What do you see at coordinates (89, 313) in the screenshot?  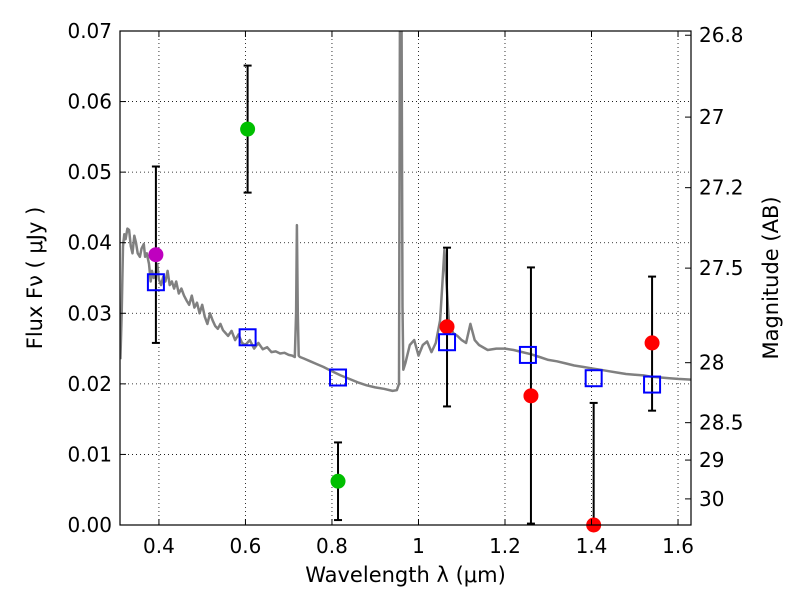 I see `y-tick-label: 0.03` at bounding box center [89, 313].